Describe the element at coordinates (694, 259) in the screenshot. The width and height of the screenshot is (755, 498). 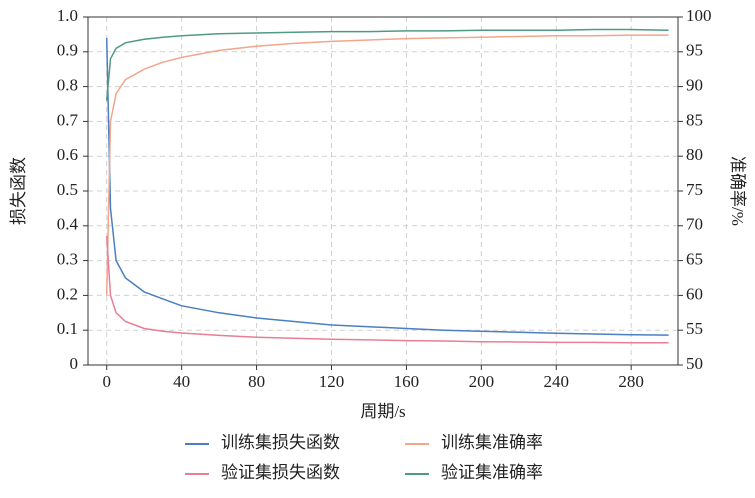
I see `y2-tick-label: 65` at that location.